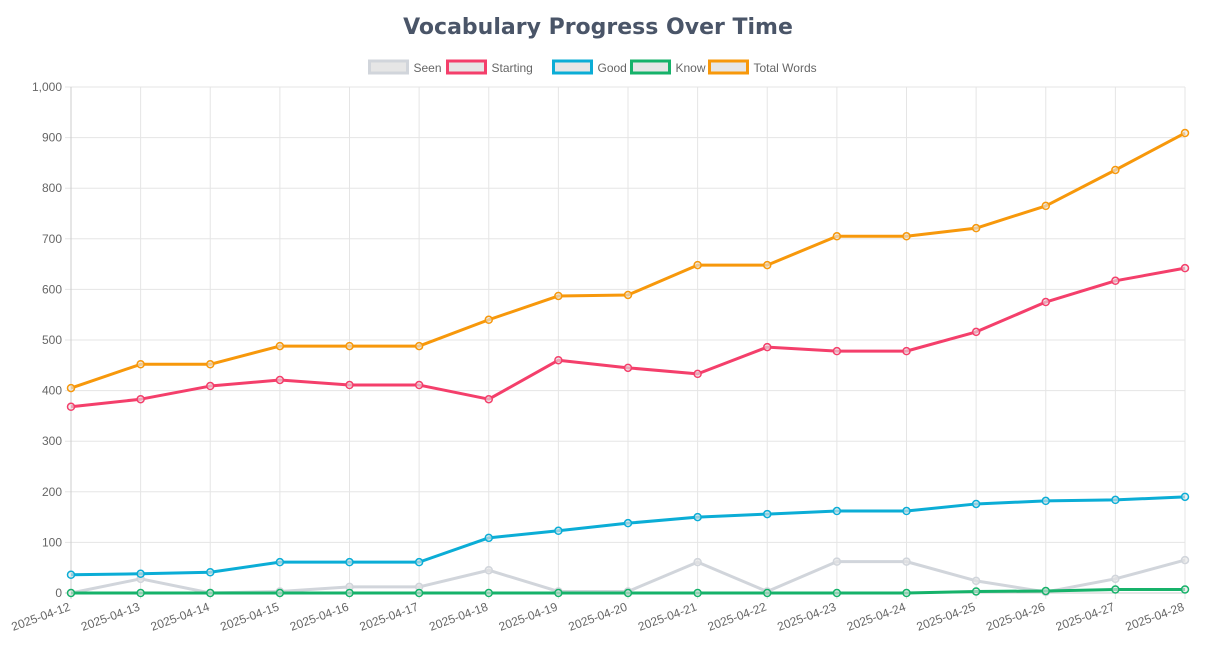  Describe the element at coordinates (466, 67) in the screenshot. I see `legend-swatch-starting` at that location.